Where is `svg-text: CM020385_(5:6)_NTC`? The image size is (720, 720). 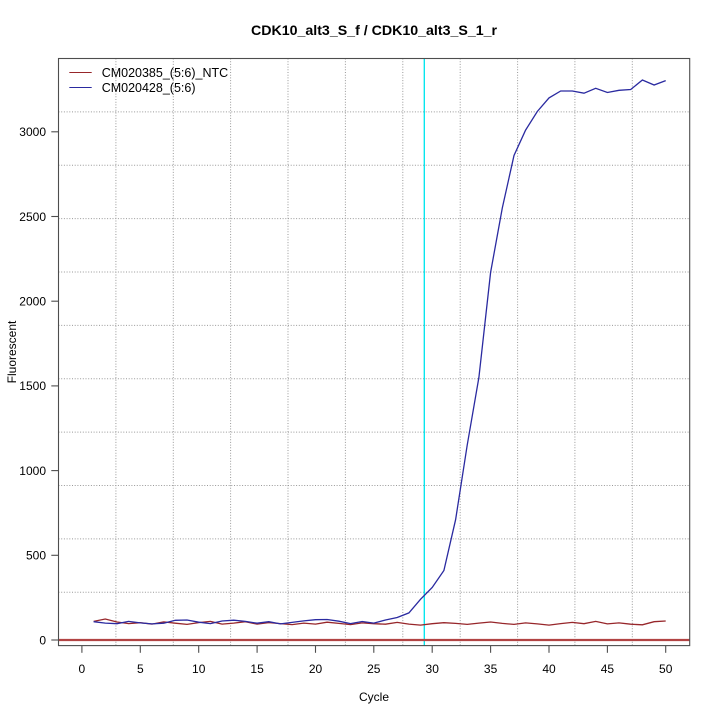
svg-text: CM020385_(5:6)_NTC is located at coordinates (165, 73).